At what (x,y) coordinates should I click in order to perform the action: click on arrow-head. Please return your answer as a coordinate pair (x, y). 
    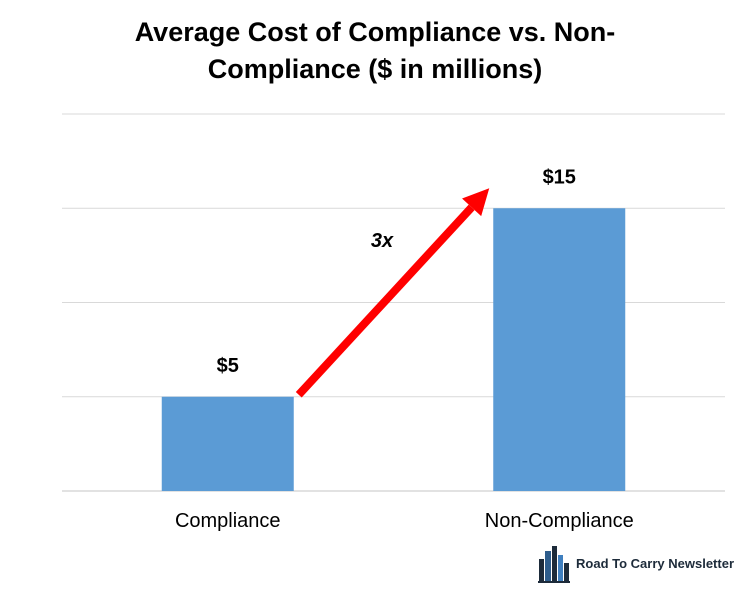
    Looking at the image, I should click on (476, 202).